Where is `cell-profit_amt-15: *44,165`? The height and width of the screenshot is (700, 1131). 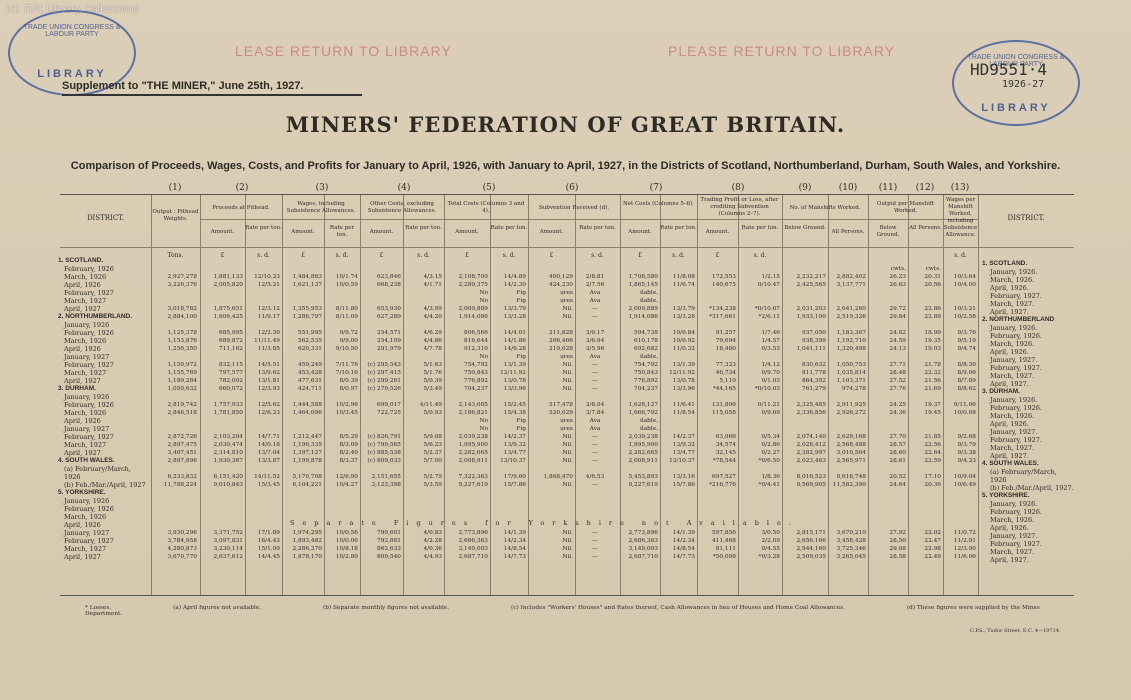
cell-profit_amt-15: *44,165 is located at coordinates (724, 389).